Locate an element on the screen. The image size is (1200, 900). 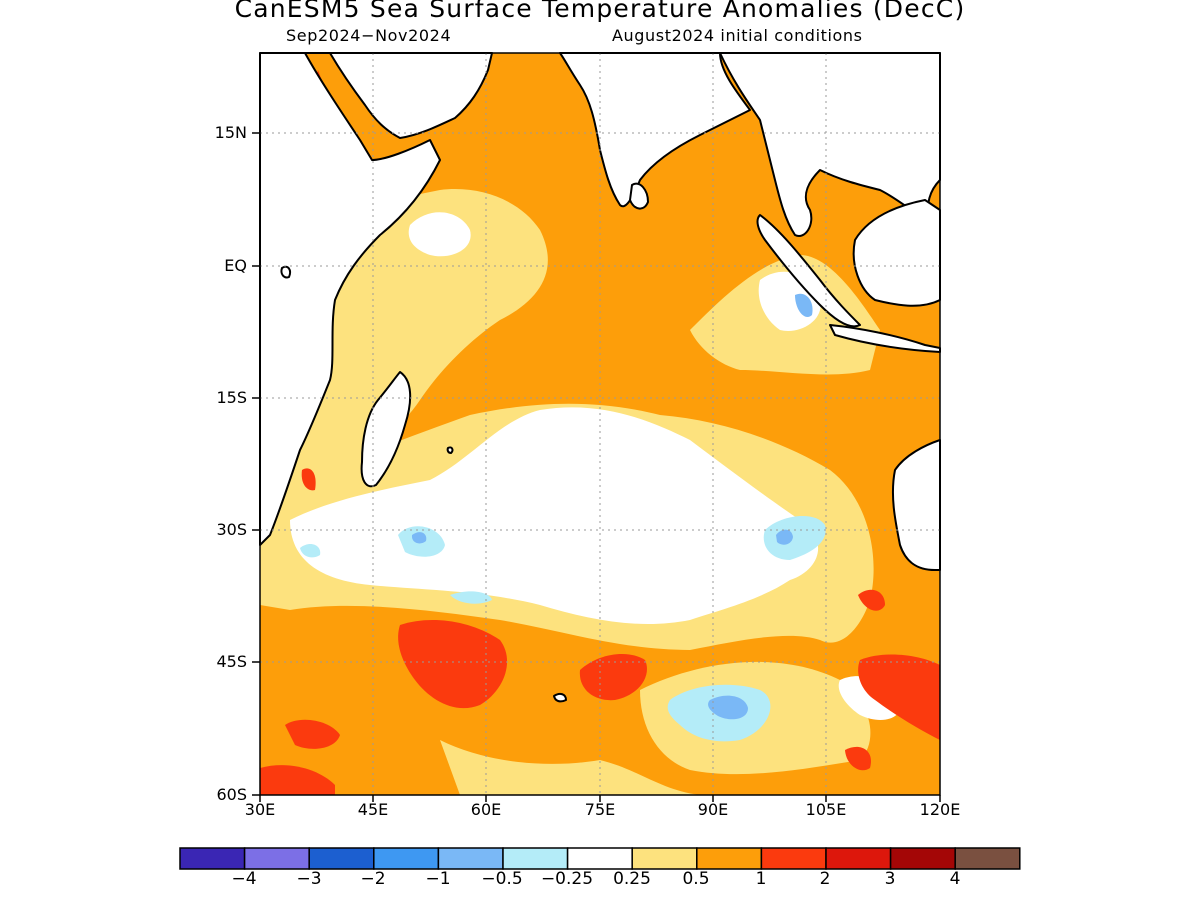
colorbar-label: −0.25 is located at coordinates (567, 879).